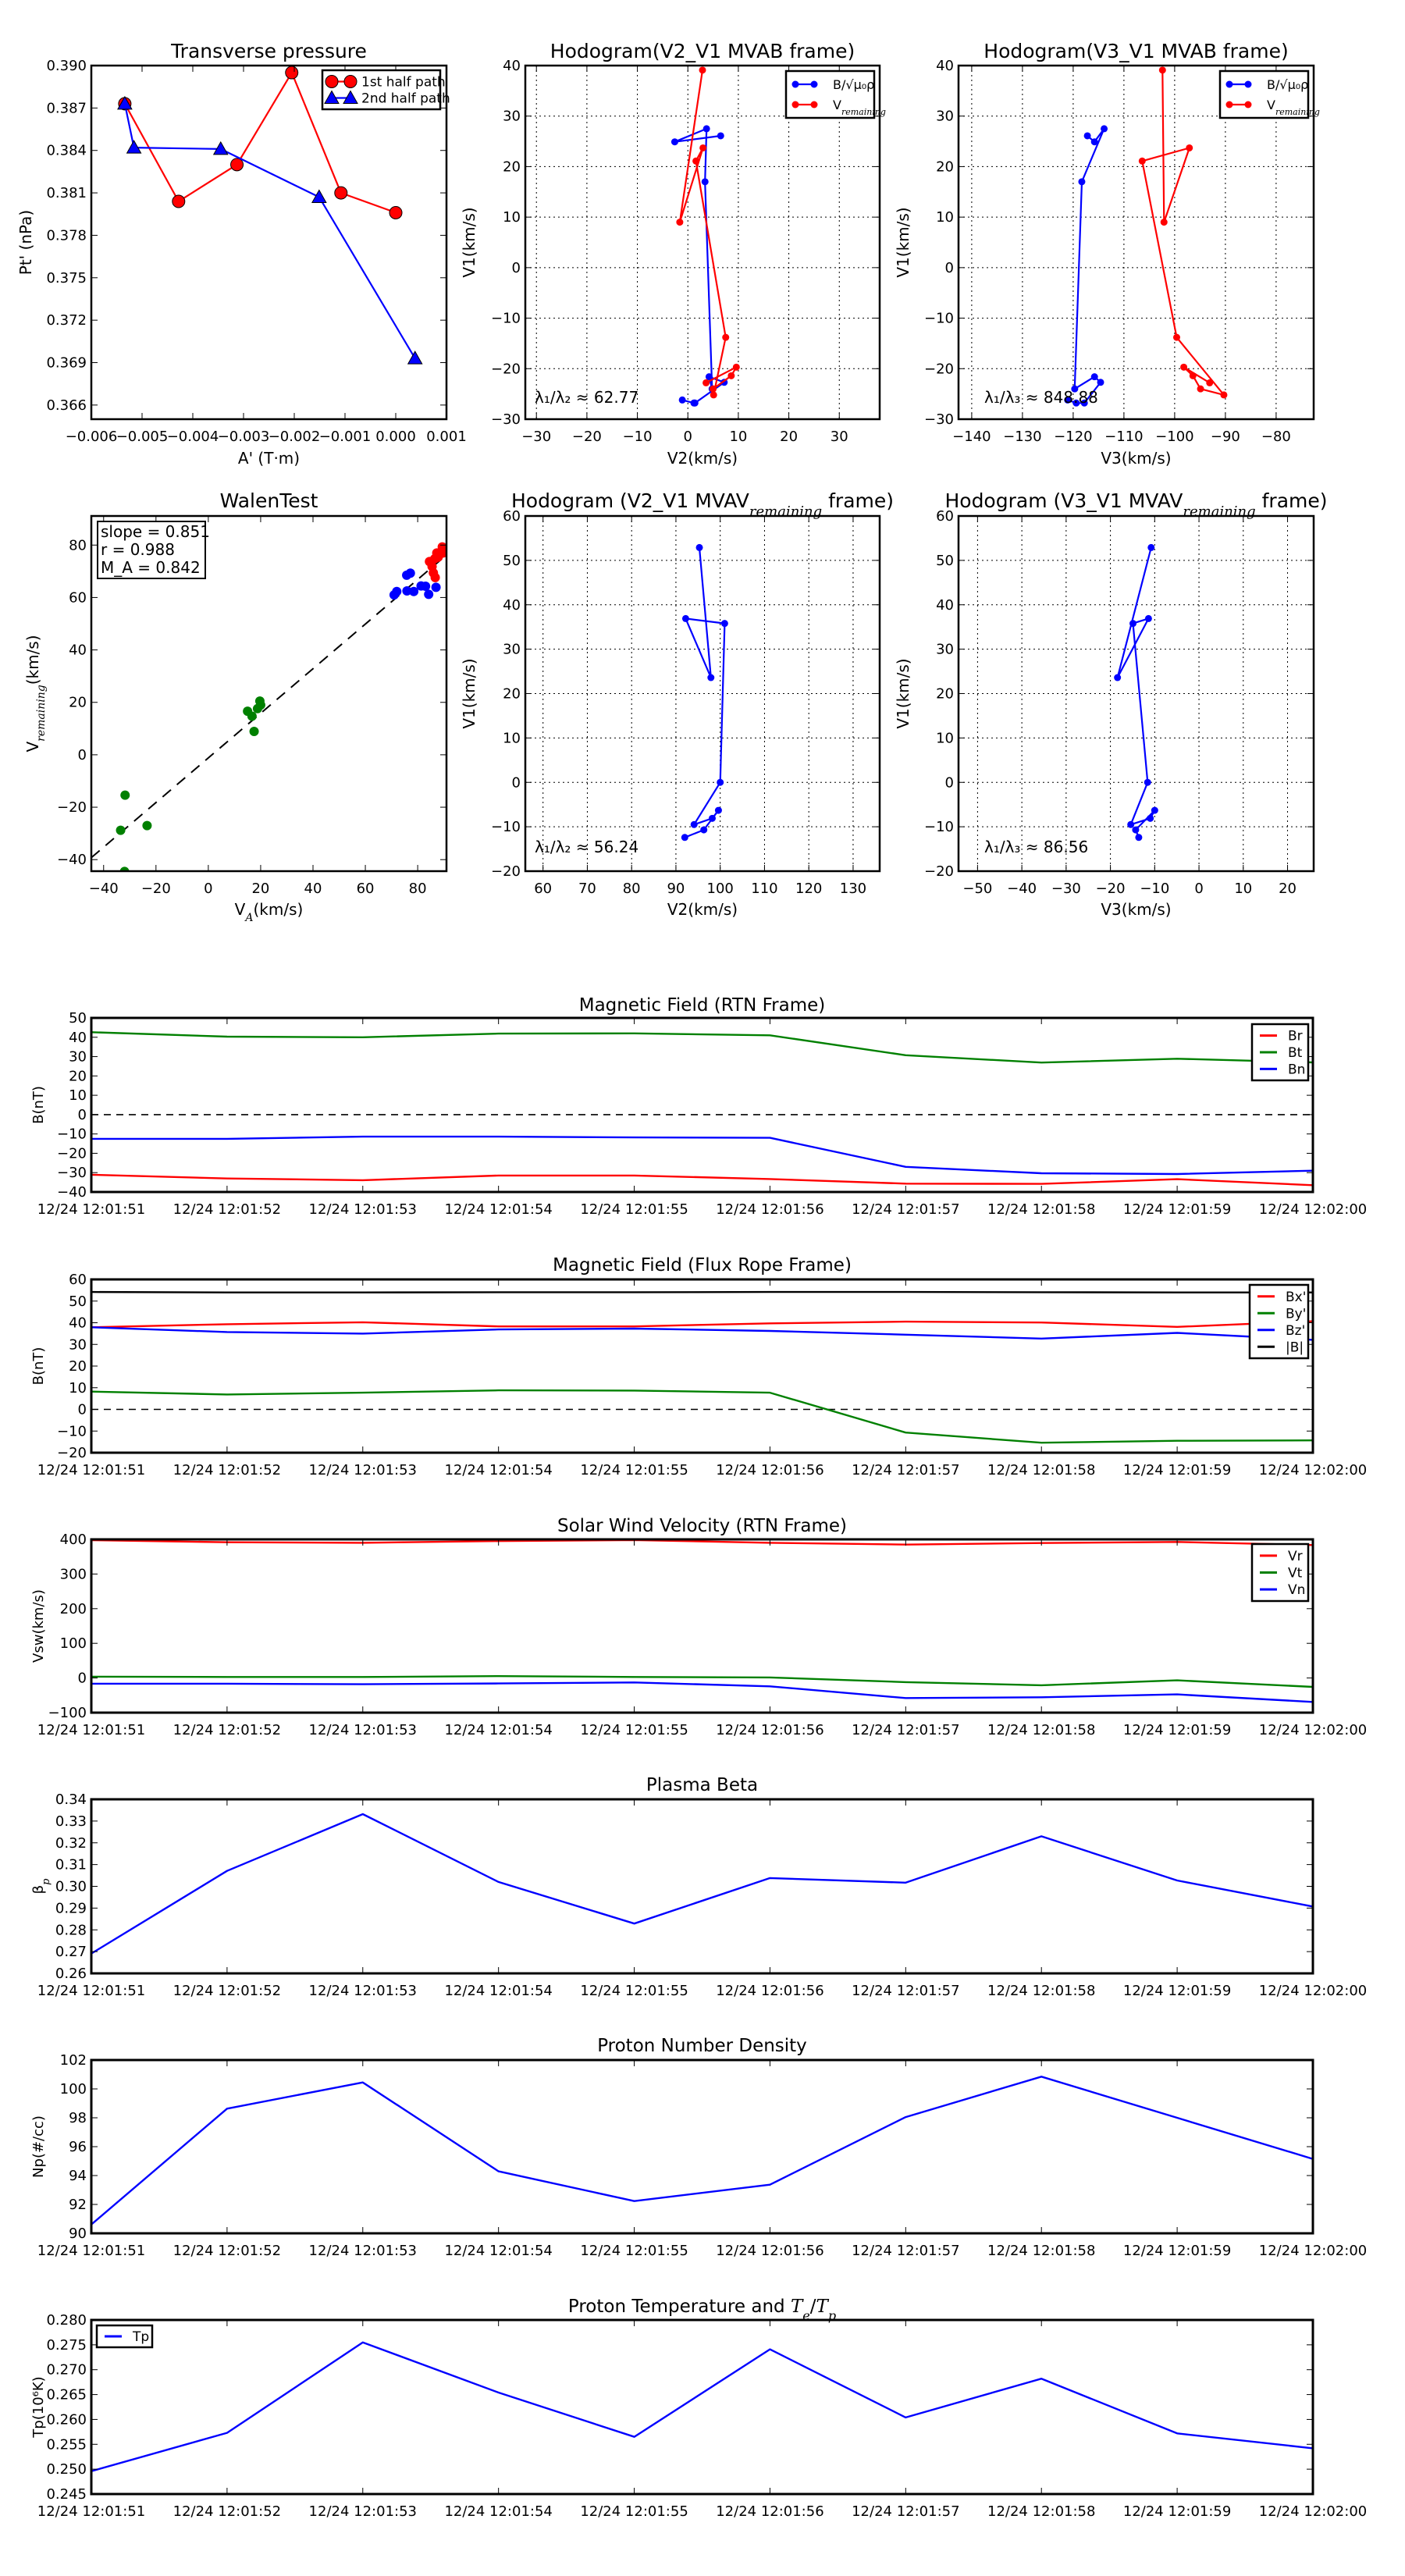 The image size is (1405, 2576). What do you see at coordinates (905, 1991) in the screenshot?
I see `x-tick-label: 12/24 12:01:57` at bounding box center [905, 1991].